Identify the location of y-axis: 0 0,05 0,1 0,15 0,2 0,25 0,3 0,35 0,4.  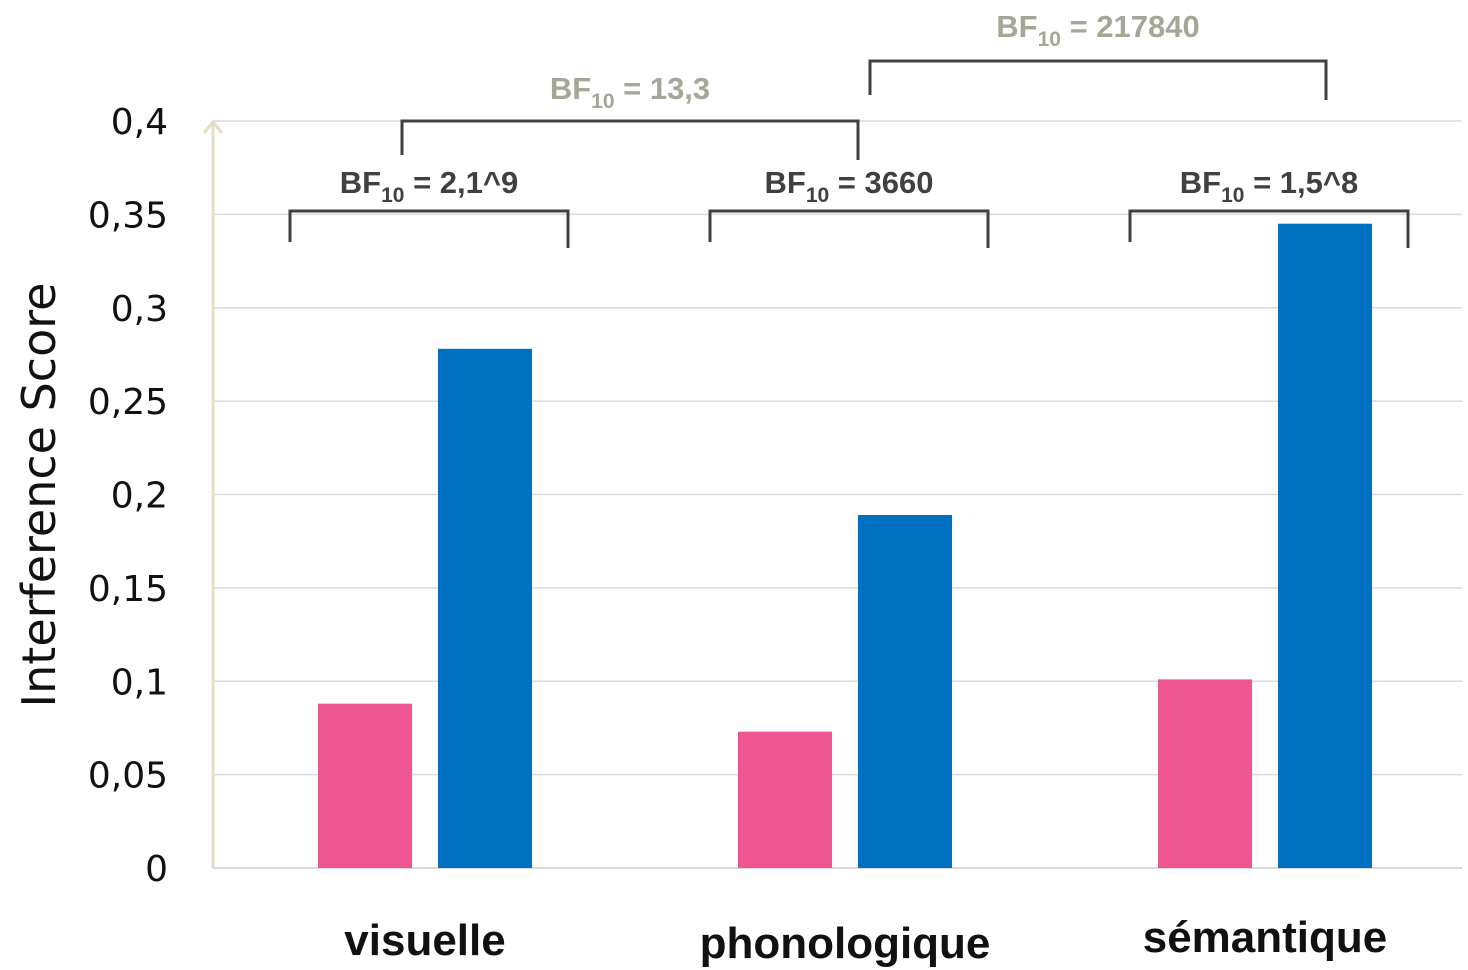
(156, 496).